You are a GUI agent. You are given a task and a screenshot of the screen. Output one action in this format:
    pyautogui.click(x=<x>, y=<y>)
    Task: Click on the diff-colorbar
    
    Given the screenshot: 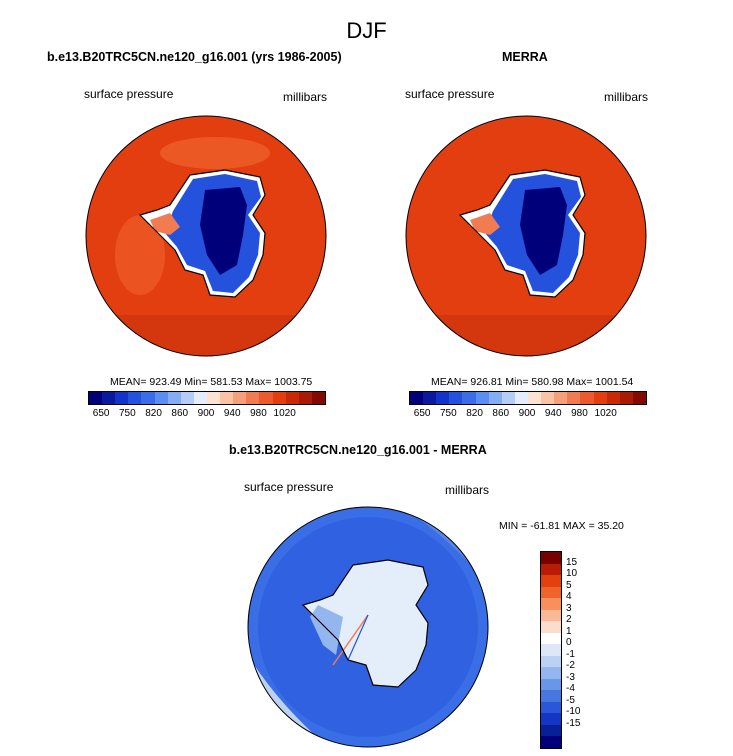 What is the action you would take?
    pyautogui.click(x=551, y=650)
    